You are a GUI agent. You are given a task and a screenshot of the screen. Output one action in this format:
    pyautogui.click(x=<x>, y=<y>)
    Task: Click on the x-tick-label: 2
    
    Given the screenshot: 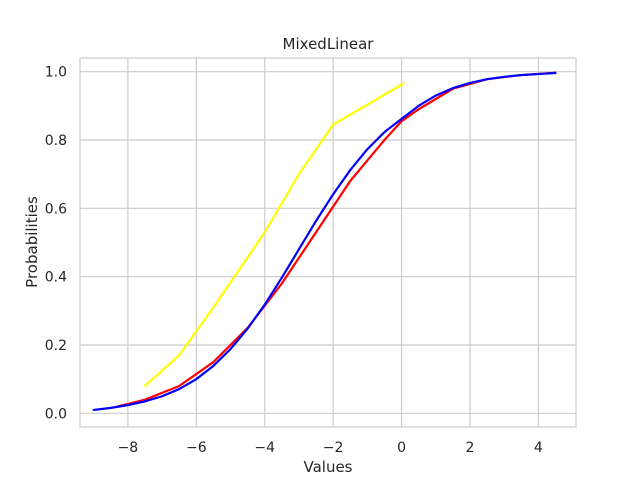 What is the action you would take?
    pyautogui.click(x=469, y=448)
    